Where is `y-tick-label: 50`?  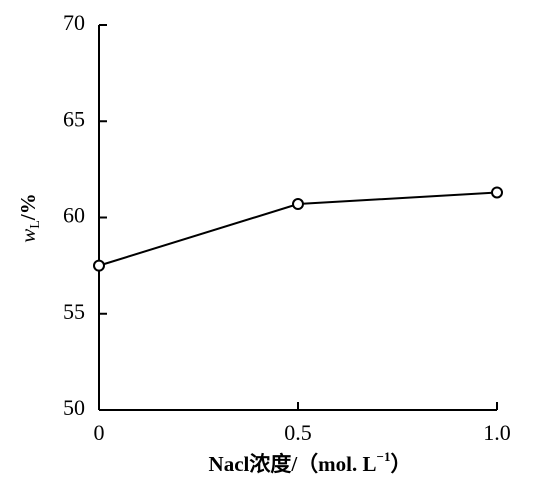 y-tick-label: 50 is located at coordinates (74, 407).